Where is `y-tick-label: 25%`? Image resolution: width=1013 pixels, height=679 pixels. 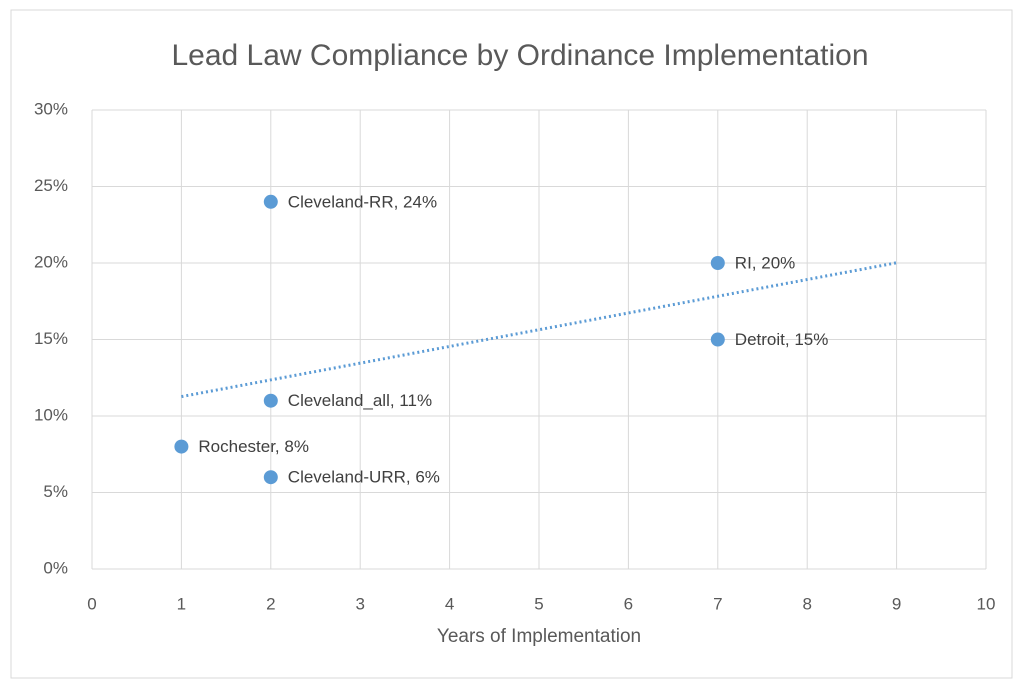 y-tick-label: 25% is located at coordinates (51, 185).